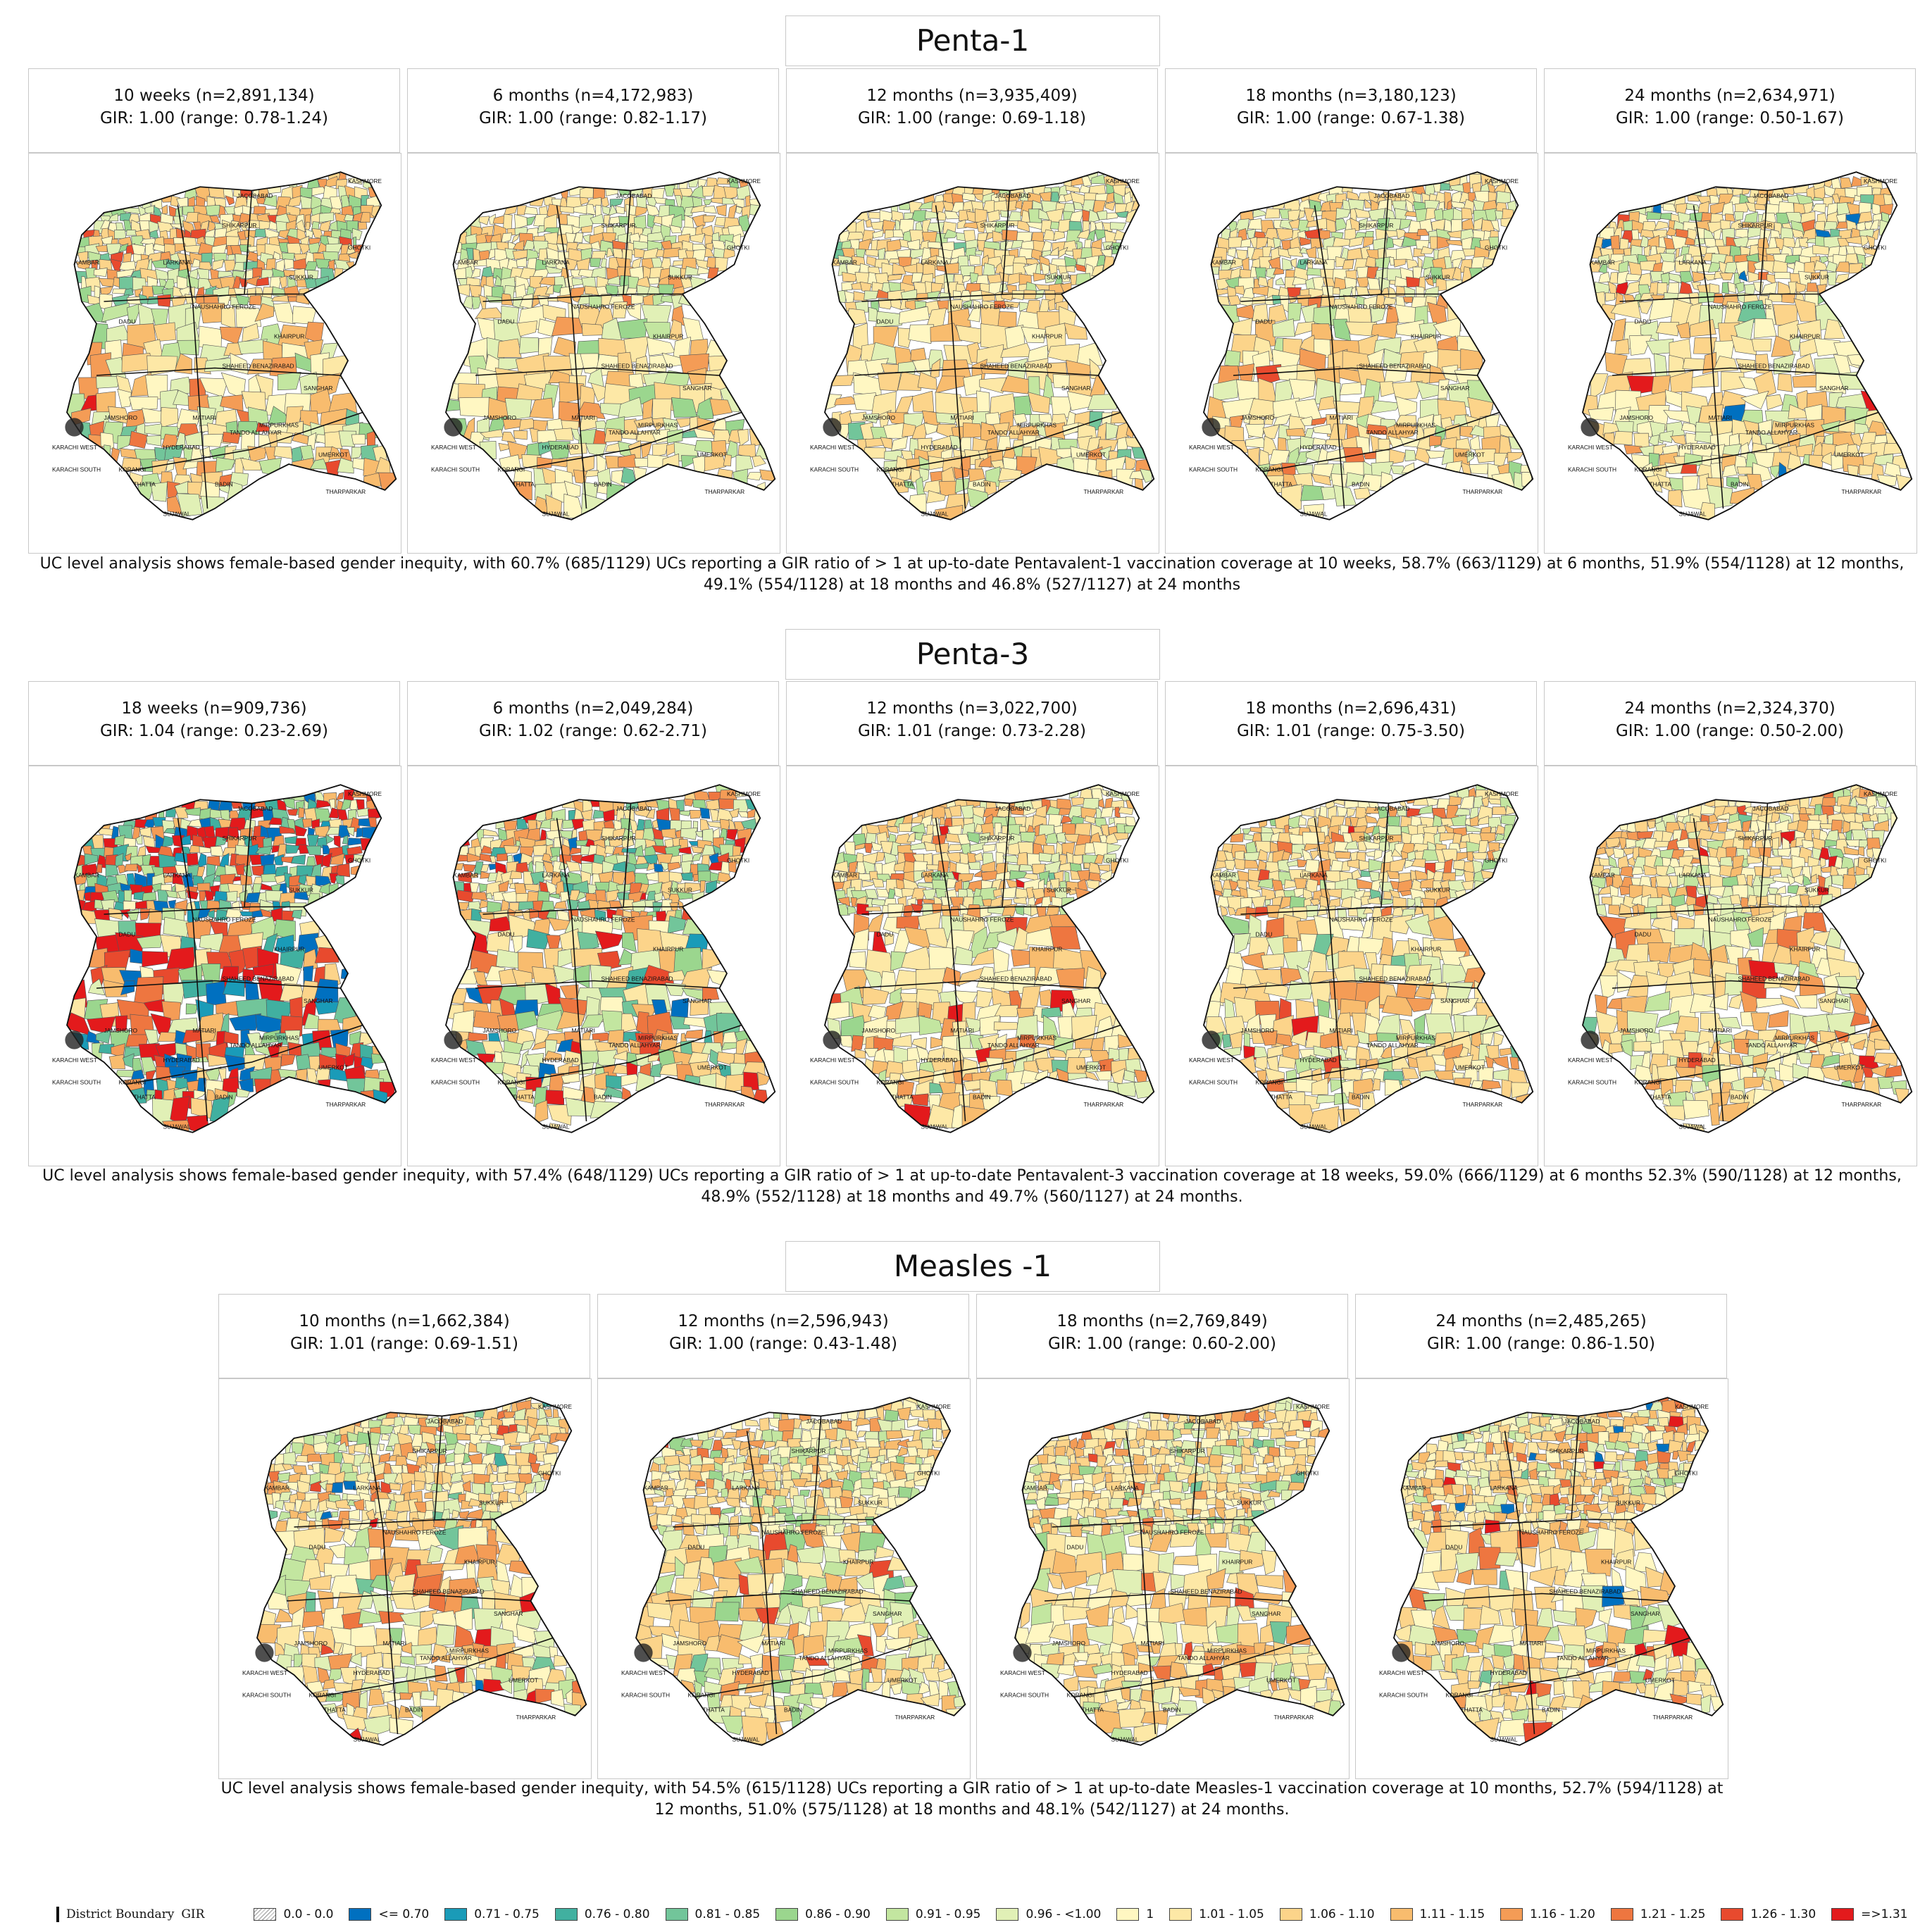 The image size is (1932, 1932). What do you see at coordinates (57, 1915) in the screenshot?
I see `district-boundary-swatch` at bounding box center [57, 1915].